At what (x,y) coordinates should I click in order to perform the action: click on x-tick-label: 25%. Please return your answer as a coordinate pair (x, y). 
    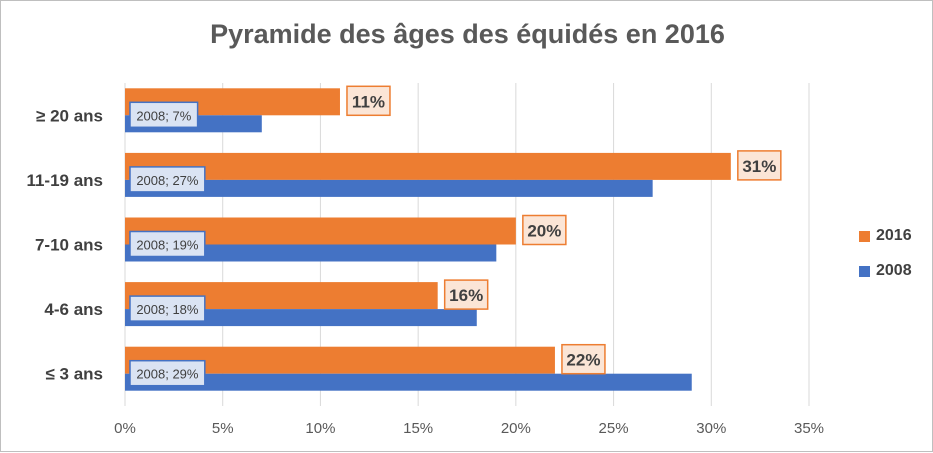
    Looking at the image, I should click on (614, 428).